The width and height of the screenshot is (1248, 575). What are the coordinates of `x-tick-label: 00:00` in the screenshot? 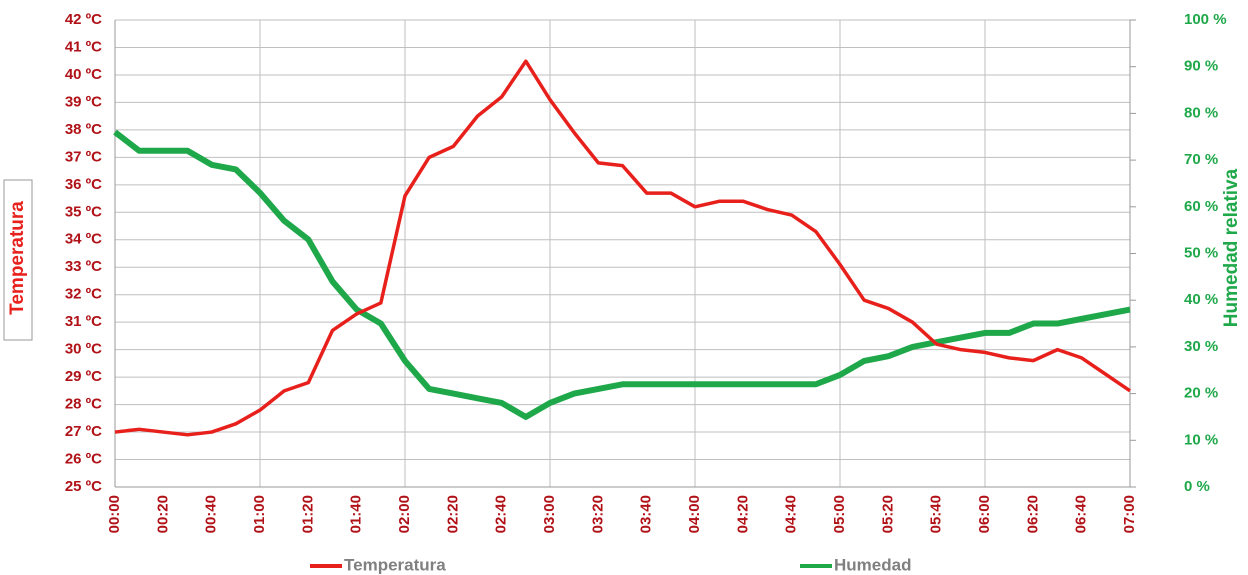 It's located at (114, 514).